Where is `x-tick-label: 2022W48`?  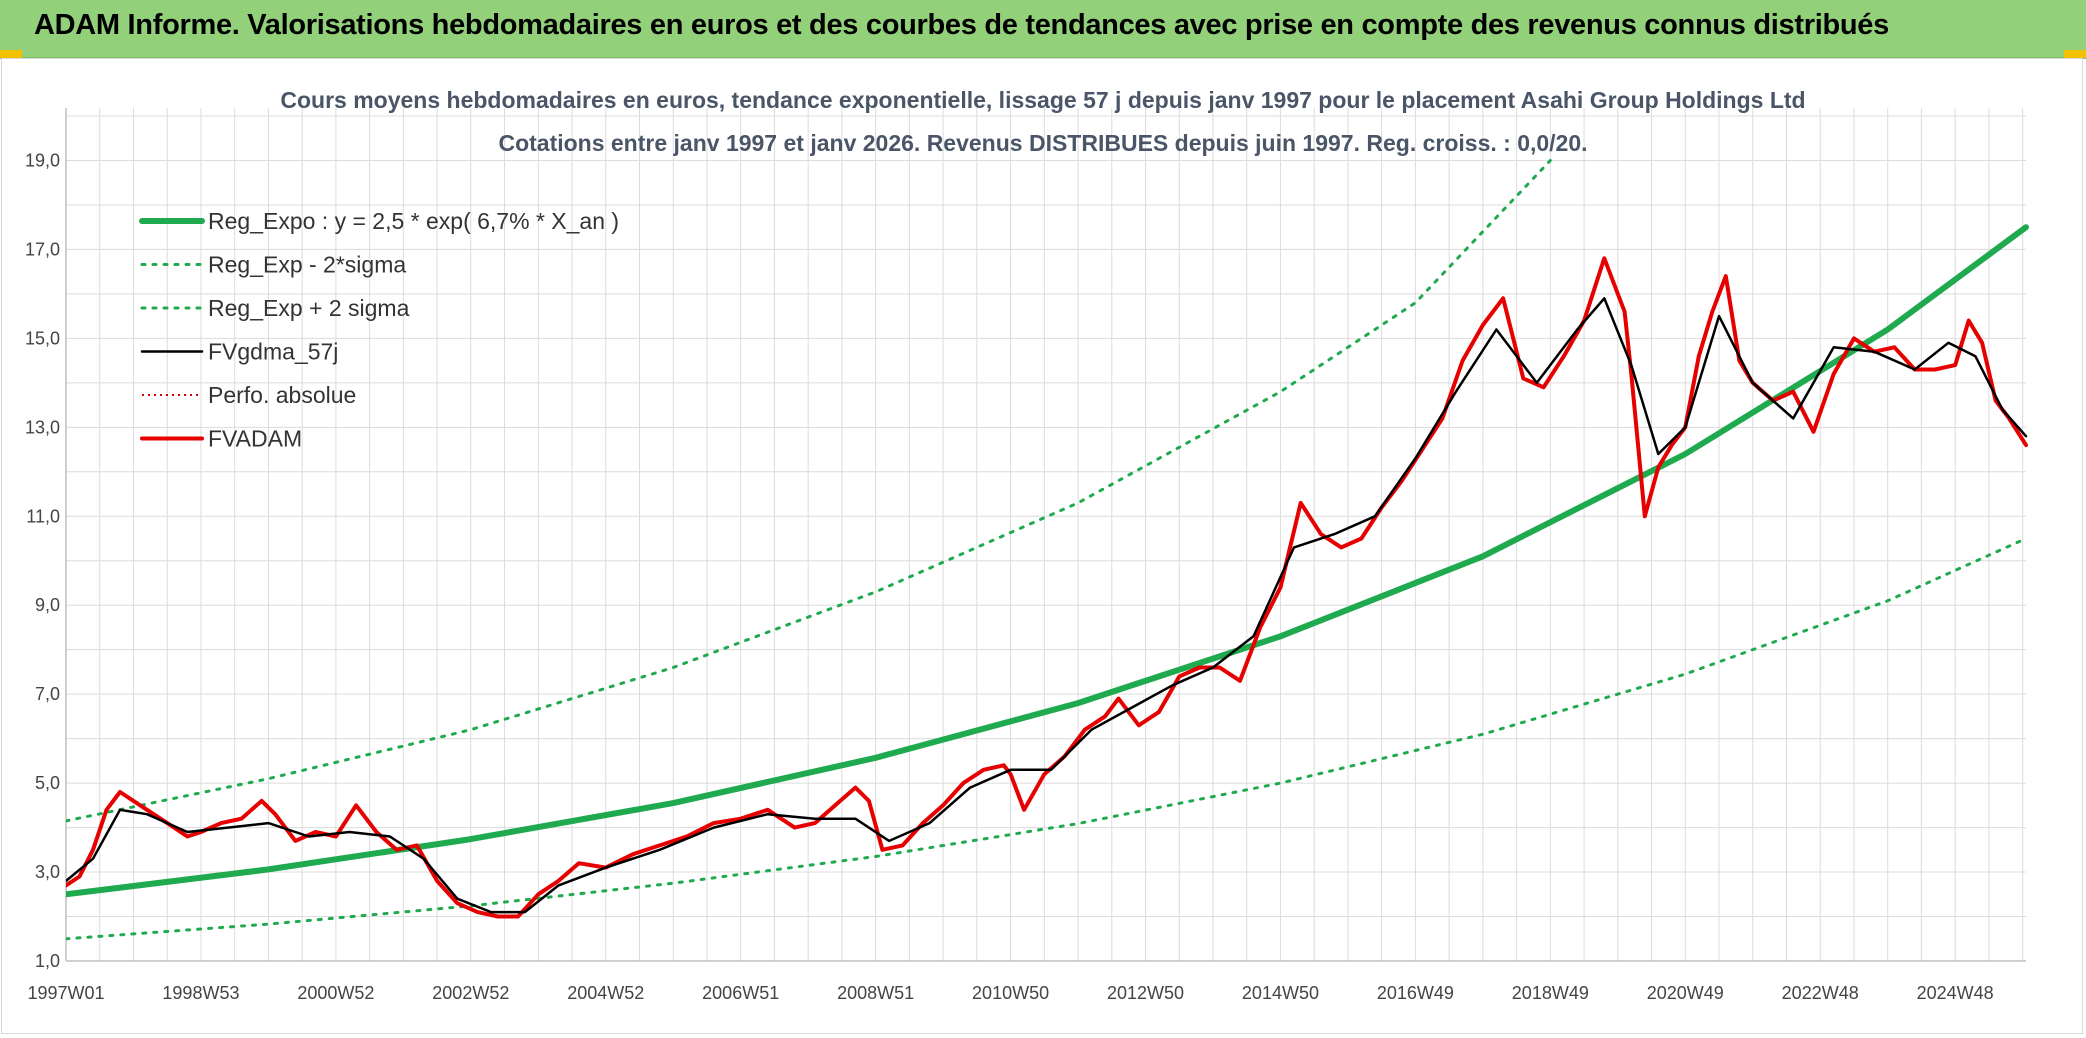 x-tick-label: 2022W48 is located at coordinates (1820, 993).